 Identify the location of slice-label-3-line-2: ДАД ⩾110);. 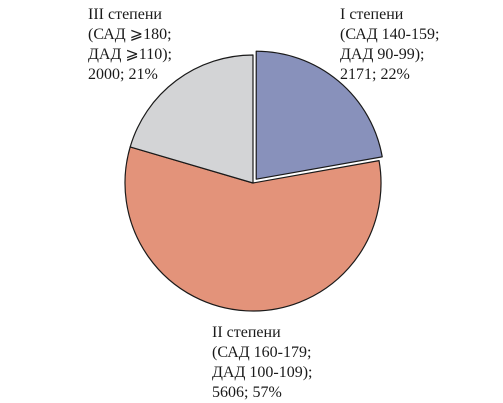
(130, 54).